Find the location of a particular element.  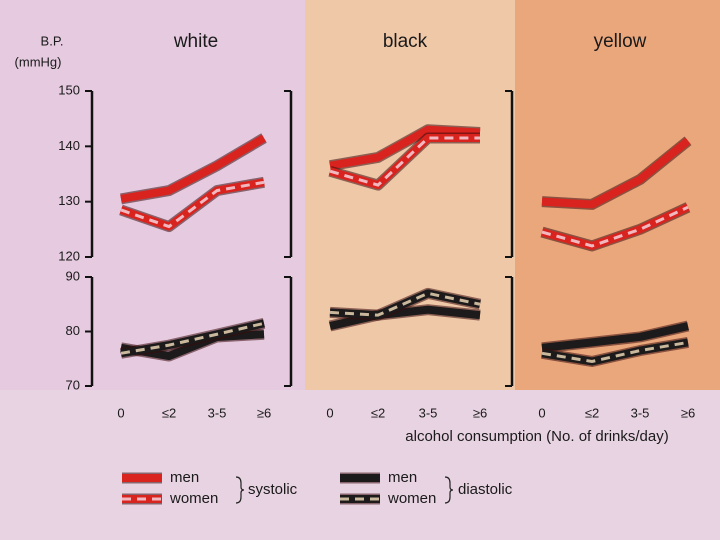

panel-title: white is located at coordinates (195, 41).